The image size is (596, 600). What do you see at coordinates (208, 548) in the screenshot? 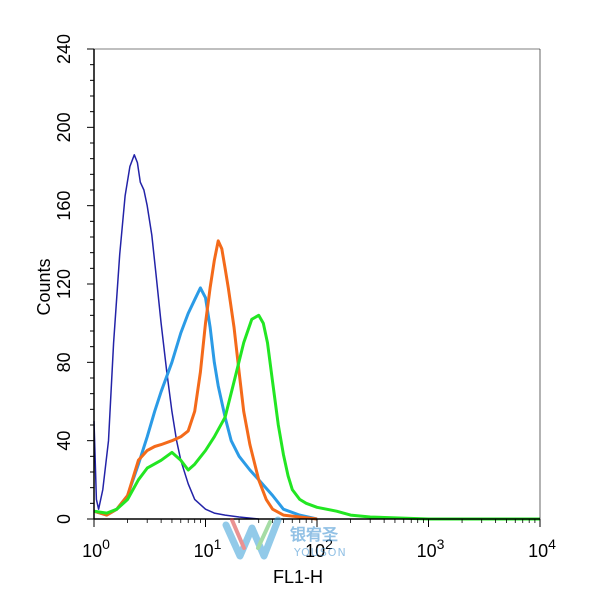
I see `x-tick-label: 10¹` at bounding box center [208, 548].